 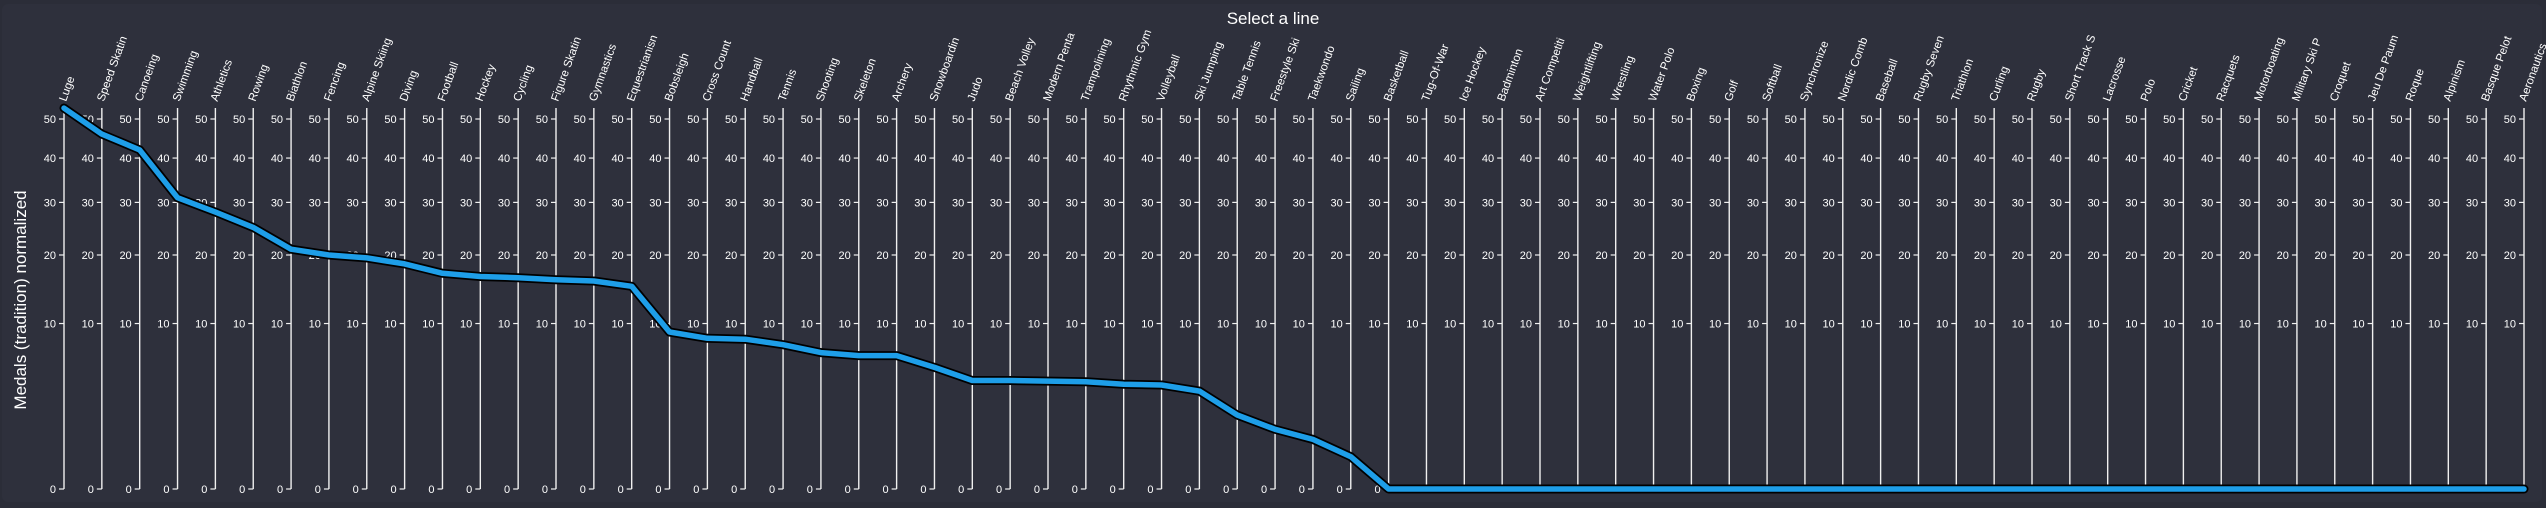 I want to click on axis-name: Beach Volley, so click(x=1021, y=69).